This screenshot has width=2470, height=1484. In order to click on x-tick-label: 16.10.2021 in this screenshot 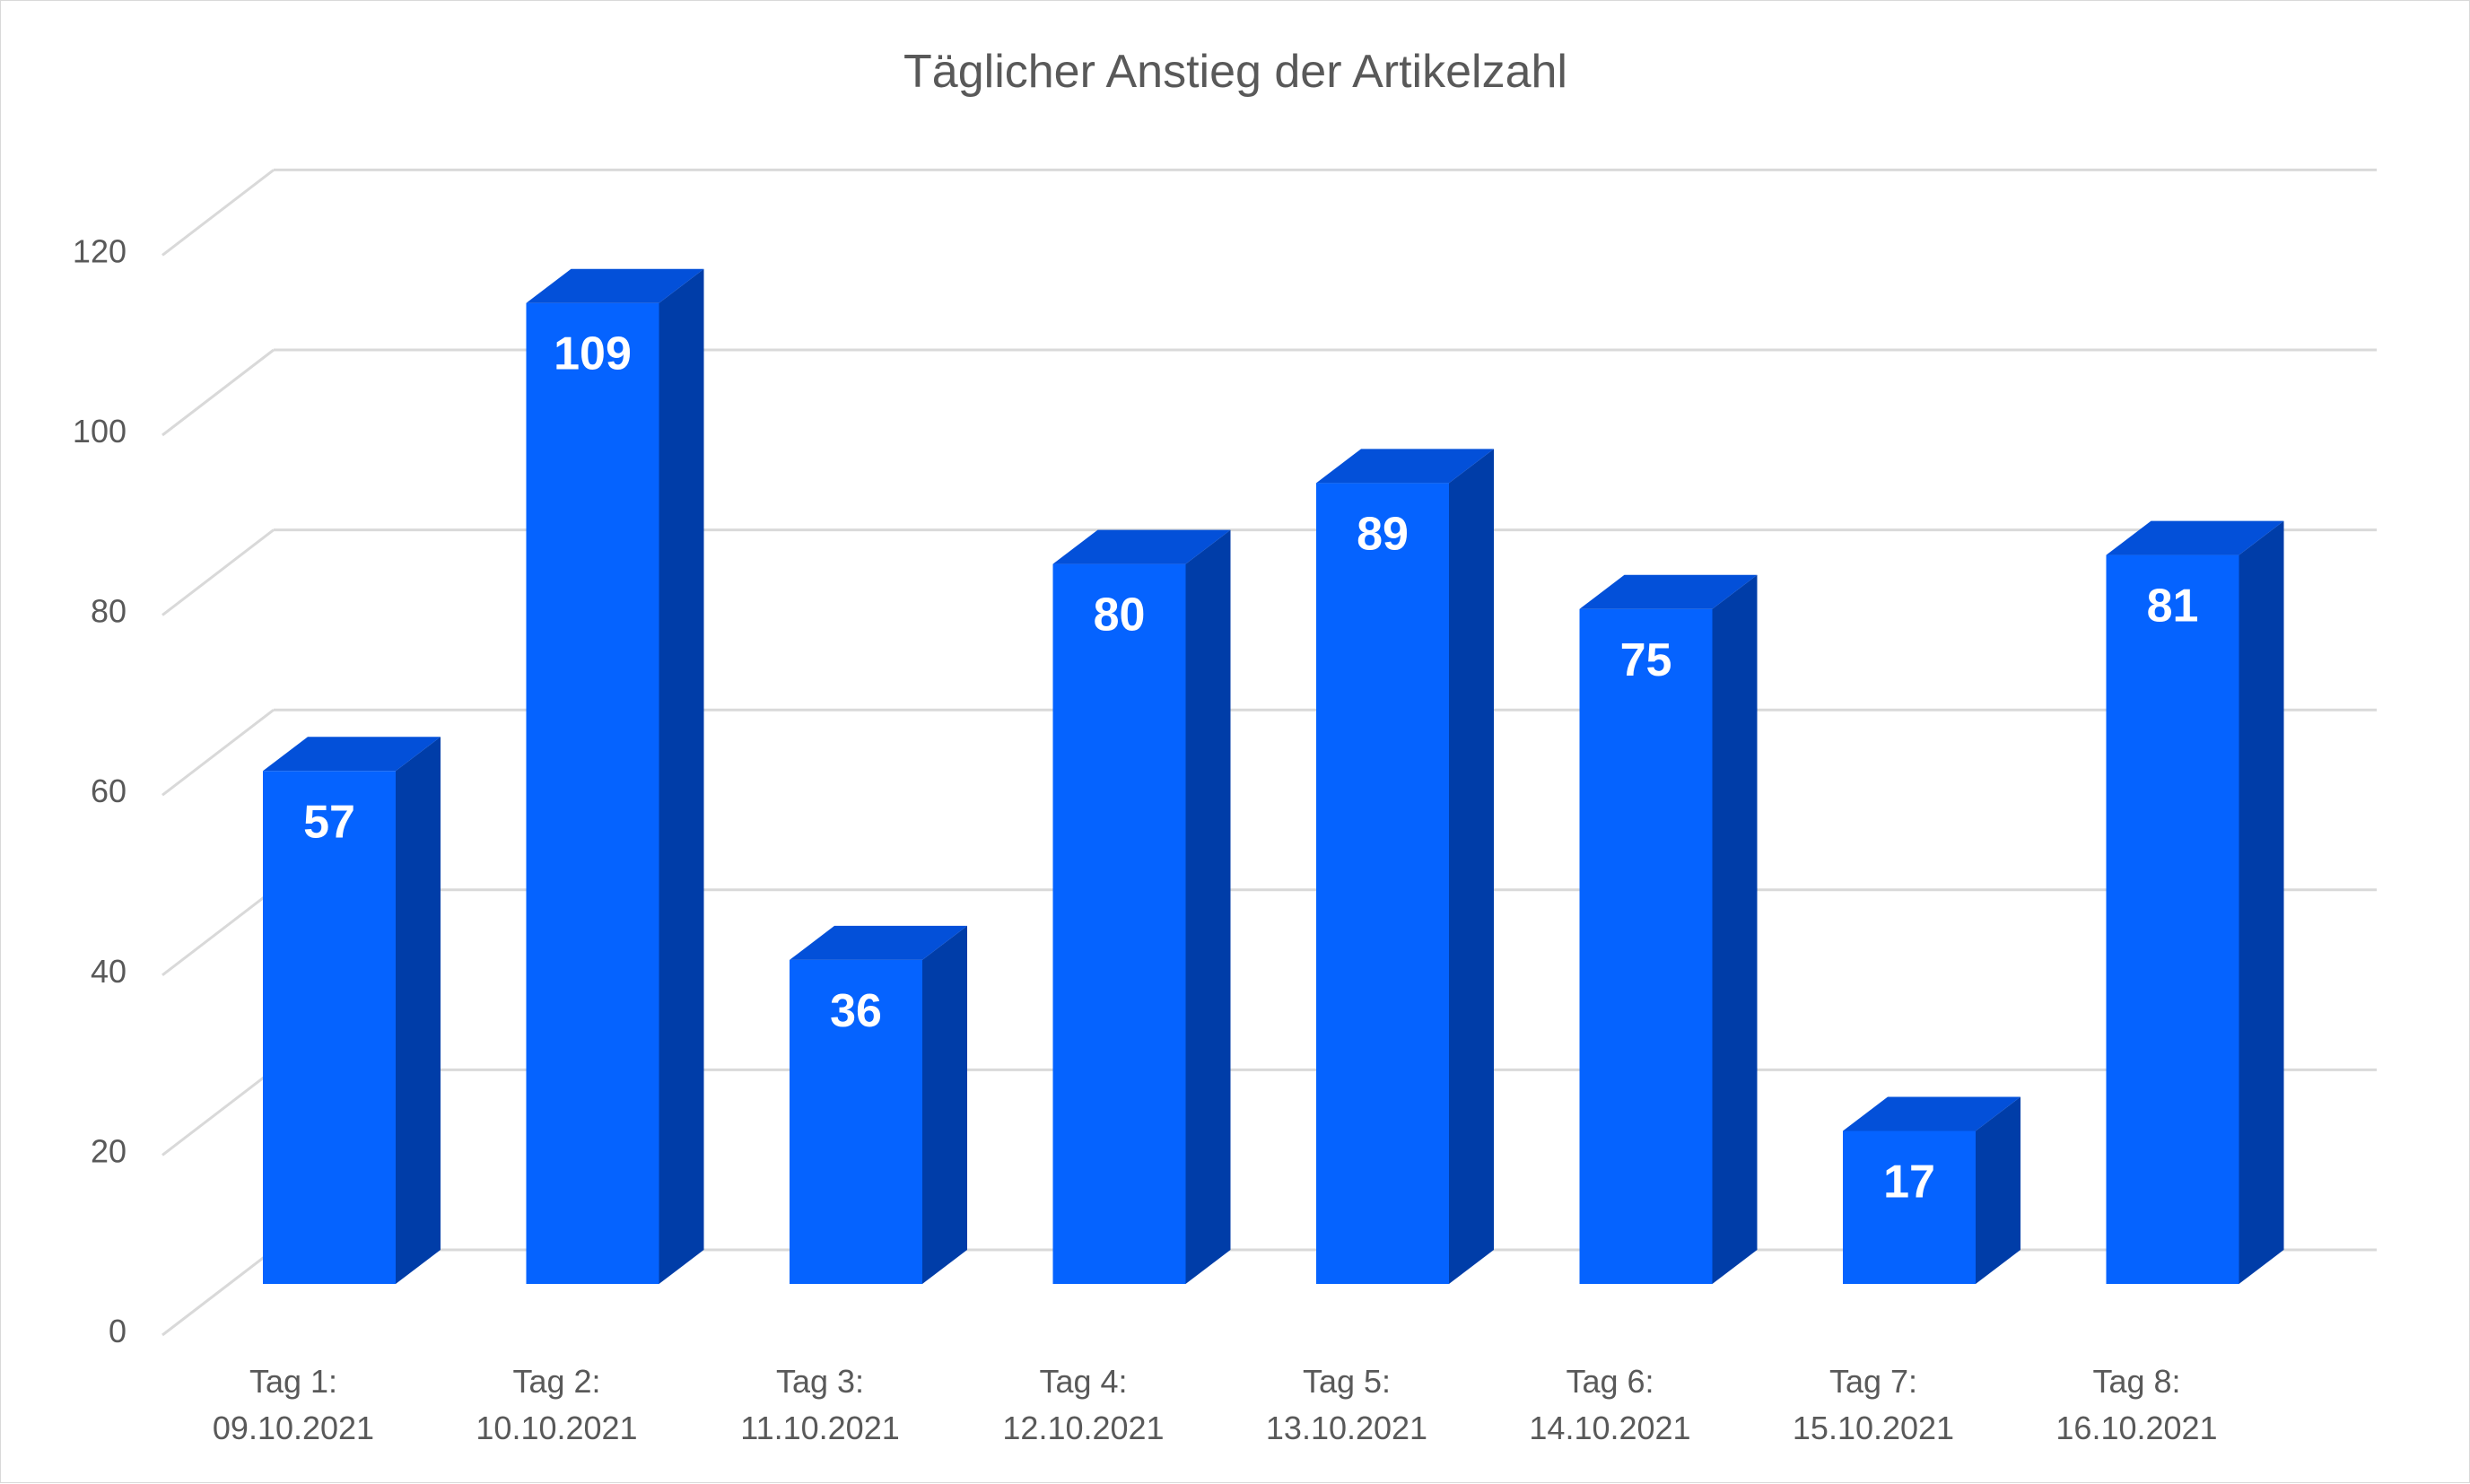, I will do `click(2136, 1428)`.